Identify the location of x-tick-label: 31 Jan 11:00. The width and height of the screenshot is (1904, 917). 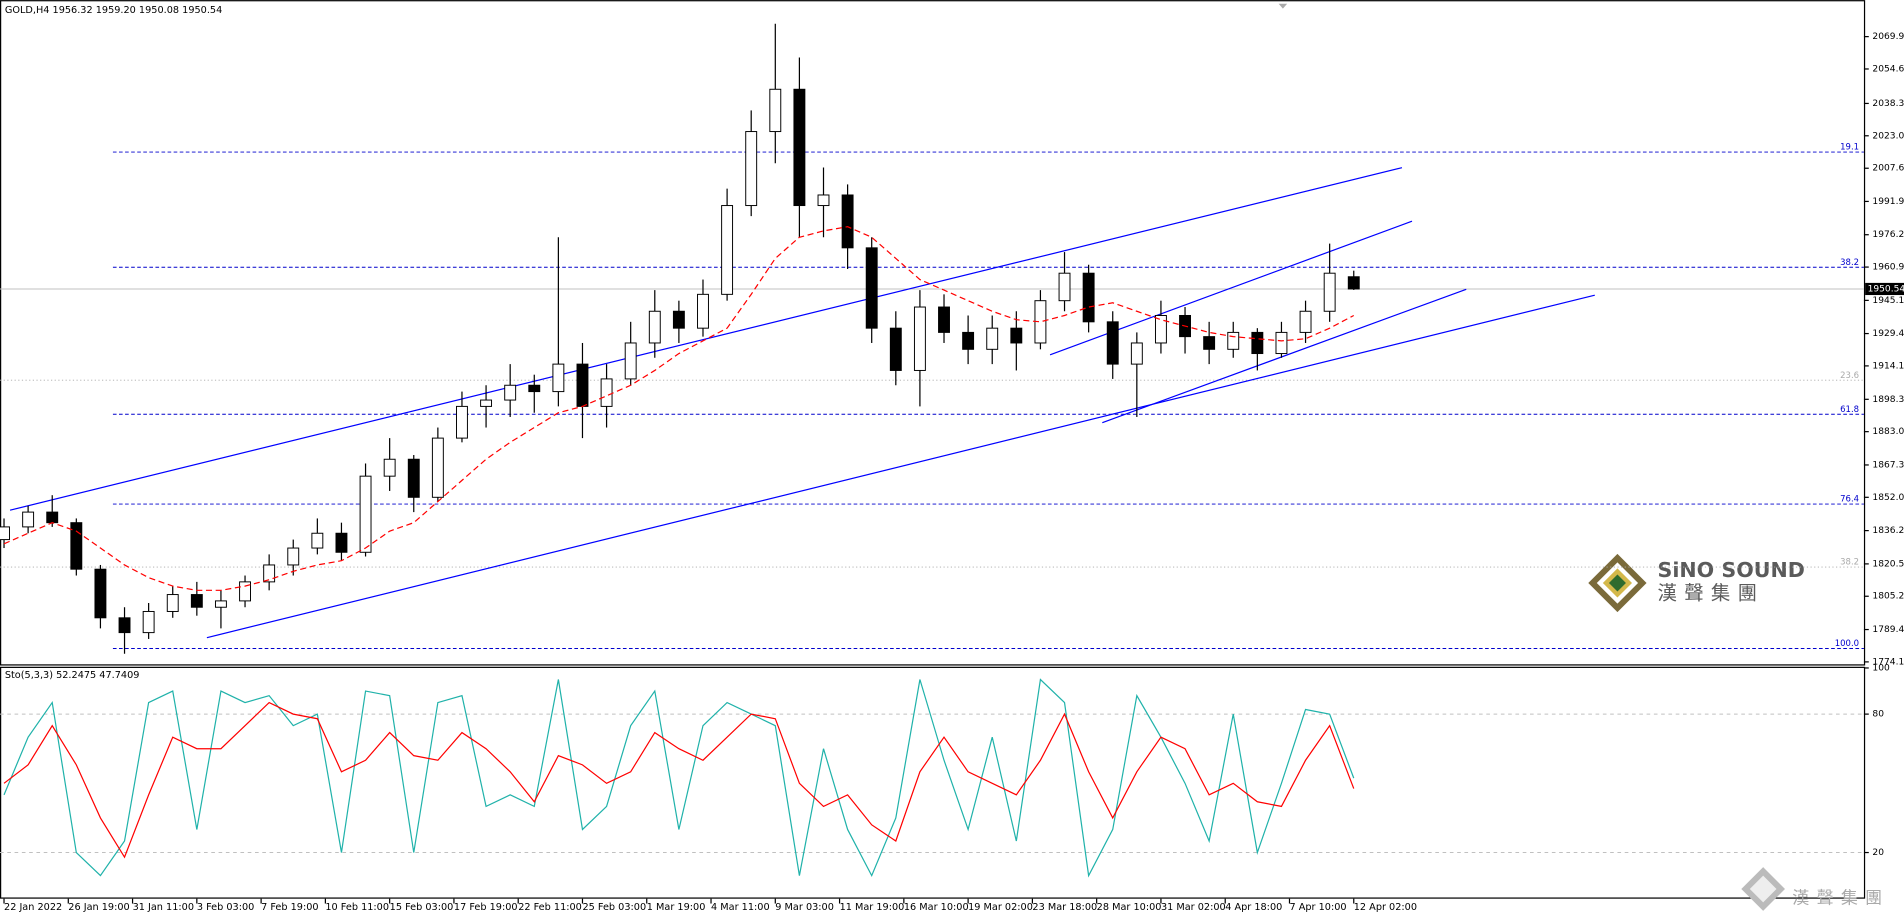
(163, 907).